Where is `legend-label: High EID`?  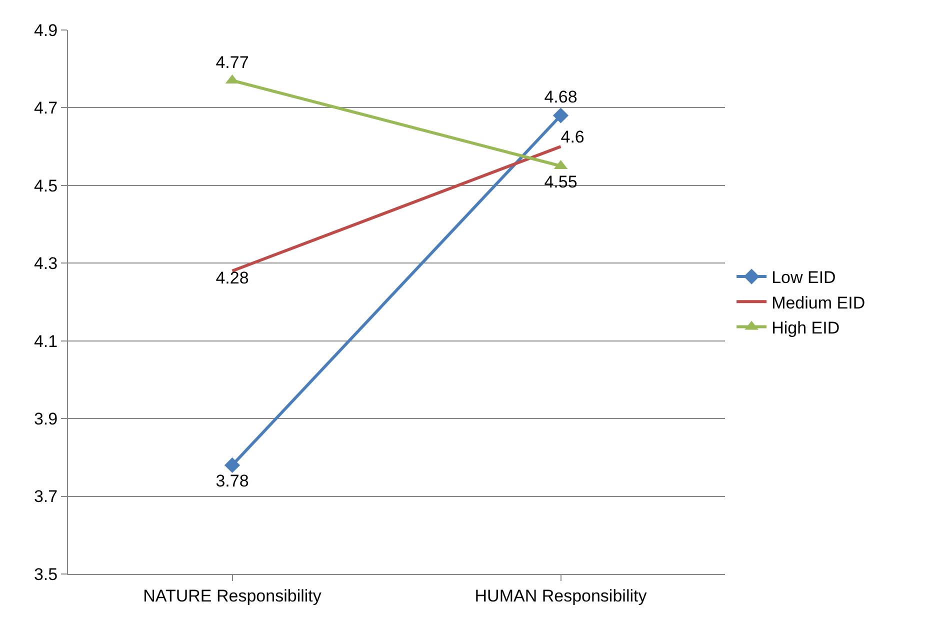
legend-label: High EID is located at coordinates (806, 328).